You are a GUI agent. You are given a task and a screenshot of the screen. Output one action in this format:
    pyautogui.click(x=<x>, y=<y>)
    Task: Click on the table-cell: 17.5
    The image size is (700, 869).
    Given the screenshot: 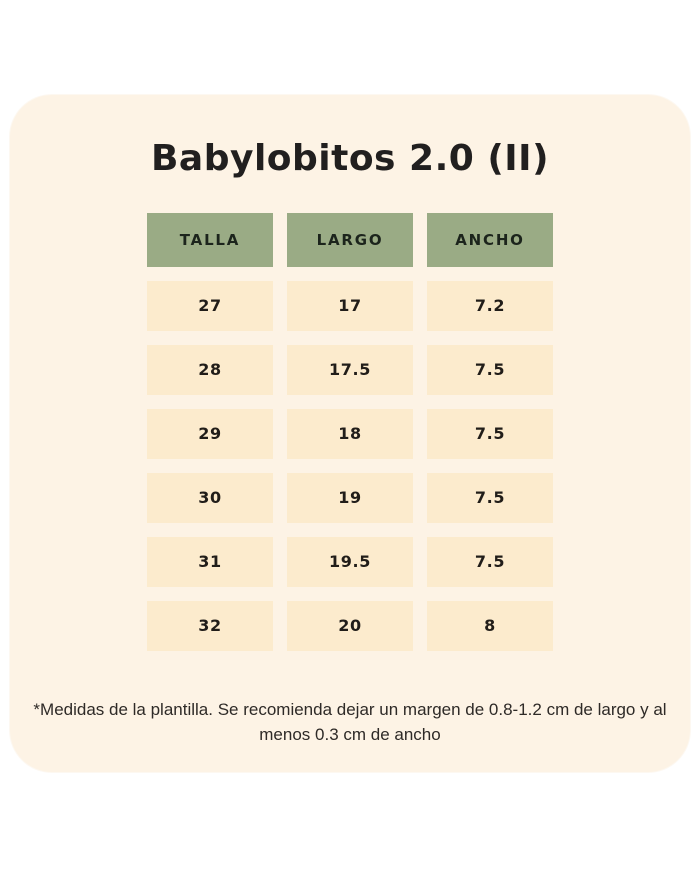 What is the action you would take?
    pyautogui.click(x=350, y=369)
    